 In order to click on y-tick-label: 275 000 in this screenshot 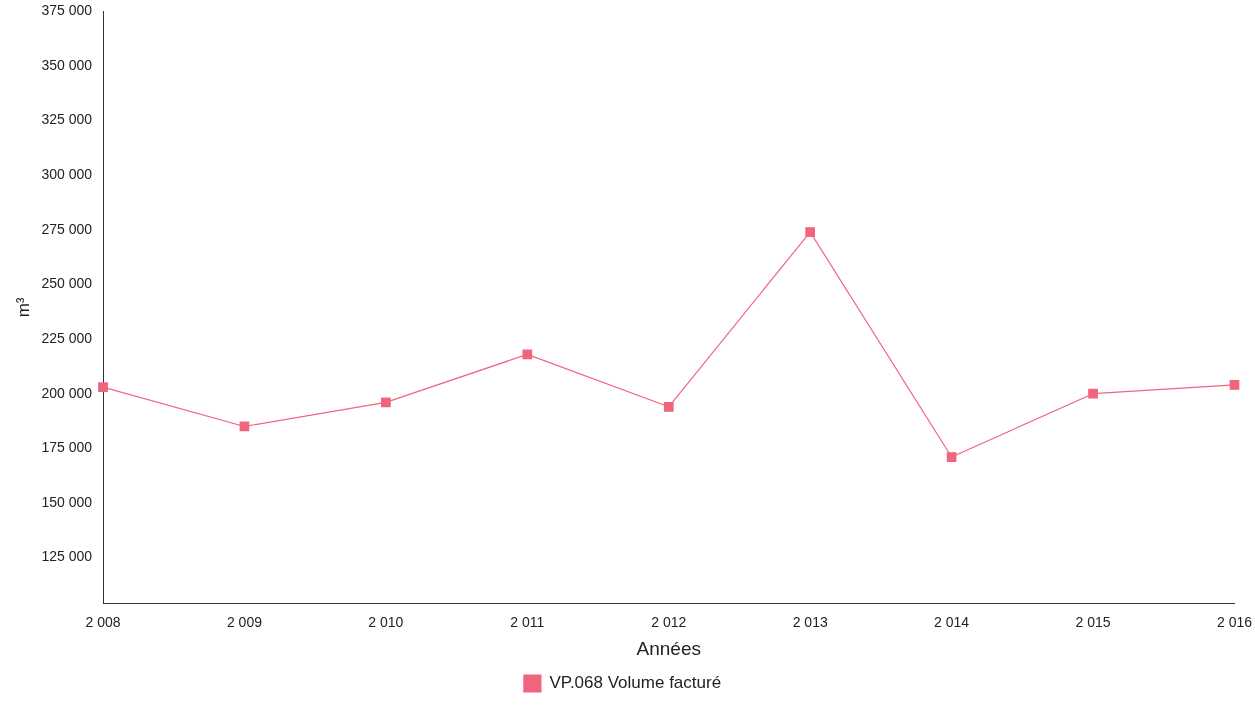, I will do `click(67, 228)`.